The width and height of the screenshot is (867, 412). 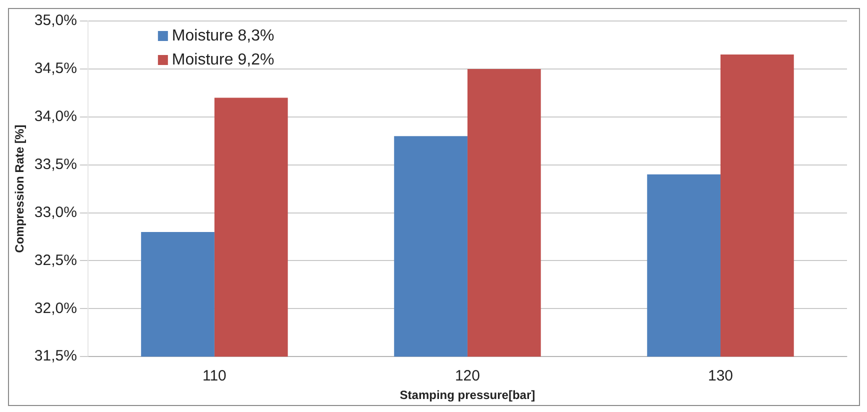 I want to click on y-tick-label: 31,5%, so click(x=55, y=356).